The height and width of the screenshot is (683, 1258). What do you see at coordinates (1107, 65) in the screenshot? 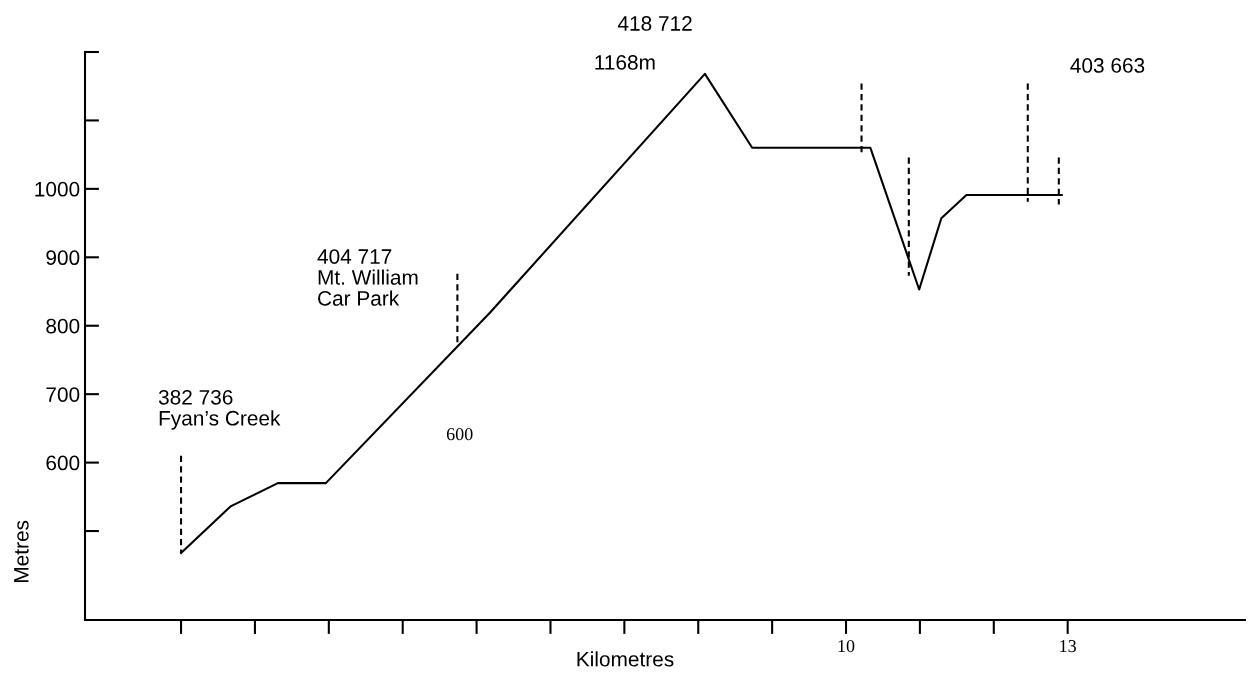
I see `annotation: 403 663` at bounding box center [1107, 65].